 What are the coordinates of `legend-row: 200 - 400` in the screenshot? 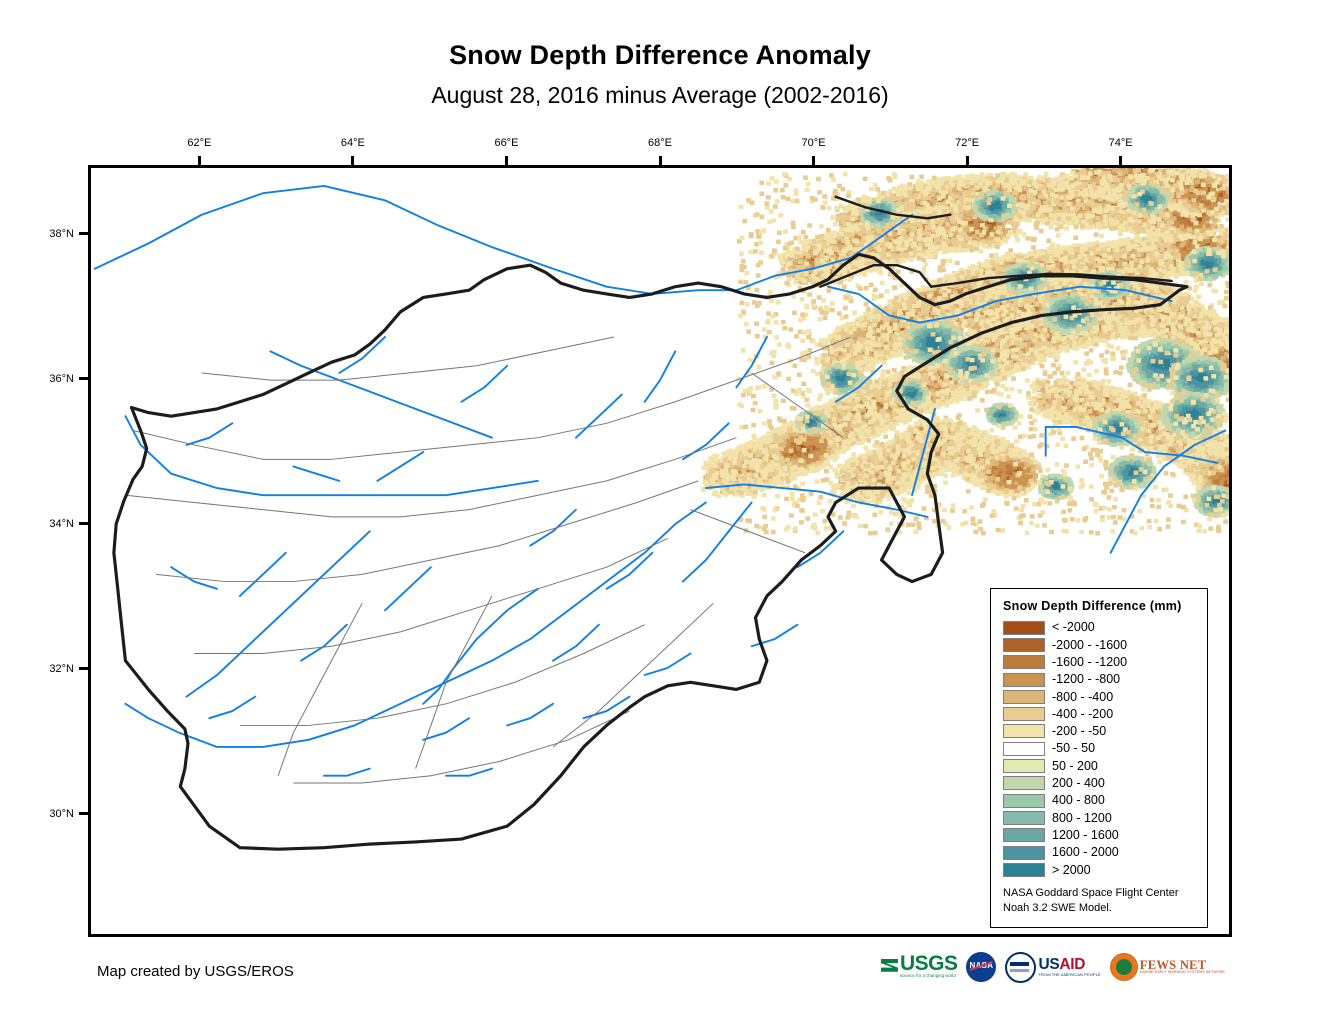 It's located at (1100, 783).